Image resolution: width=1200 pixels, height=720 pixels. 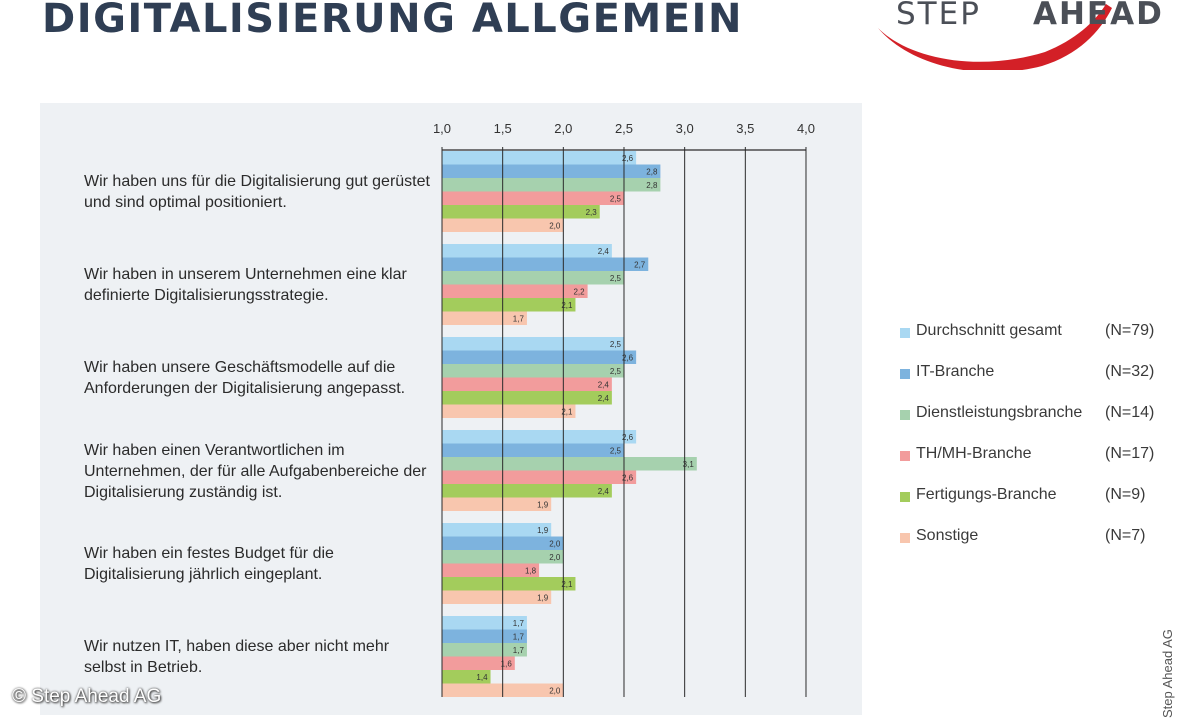 What do you see at coordinates (1125, 535) in the screenshot?
I see `legend-count: (N=7)` at bounding box center [1125, 535].